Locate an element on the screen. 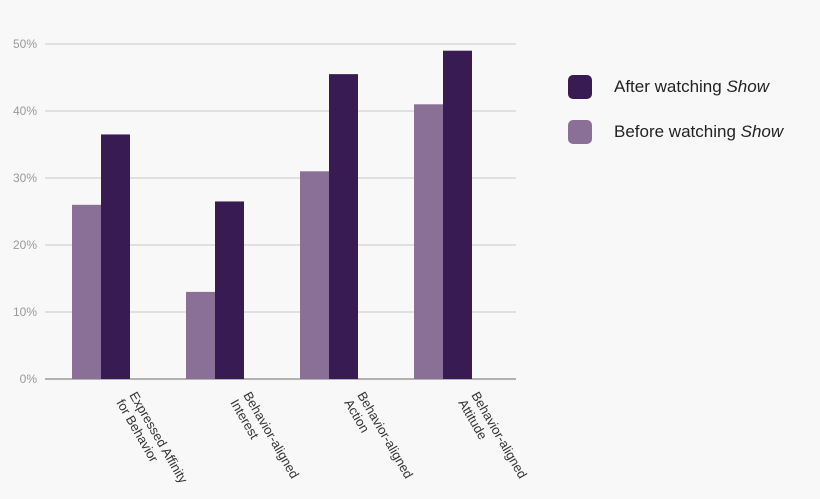 The width and height of the screenshot is (820, 499). legend-label-before: Before watching Show is located at coordinates (699, 131).